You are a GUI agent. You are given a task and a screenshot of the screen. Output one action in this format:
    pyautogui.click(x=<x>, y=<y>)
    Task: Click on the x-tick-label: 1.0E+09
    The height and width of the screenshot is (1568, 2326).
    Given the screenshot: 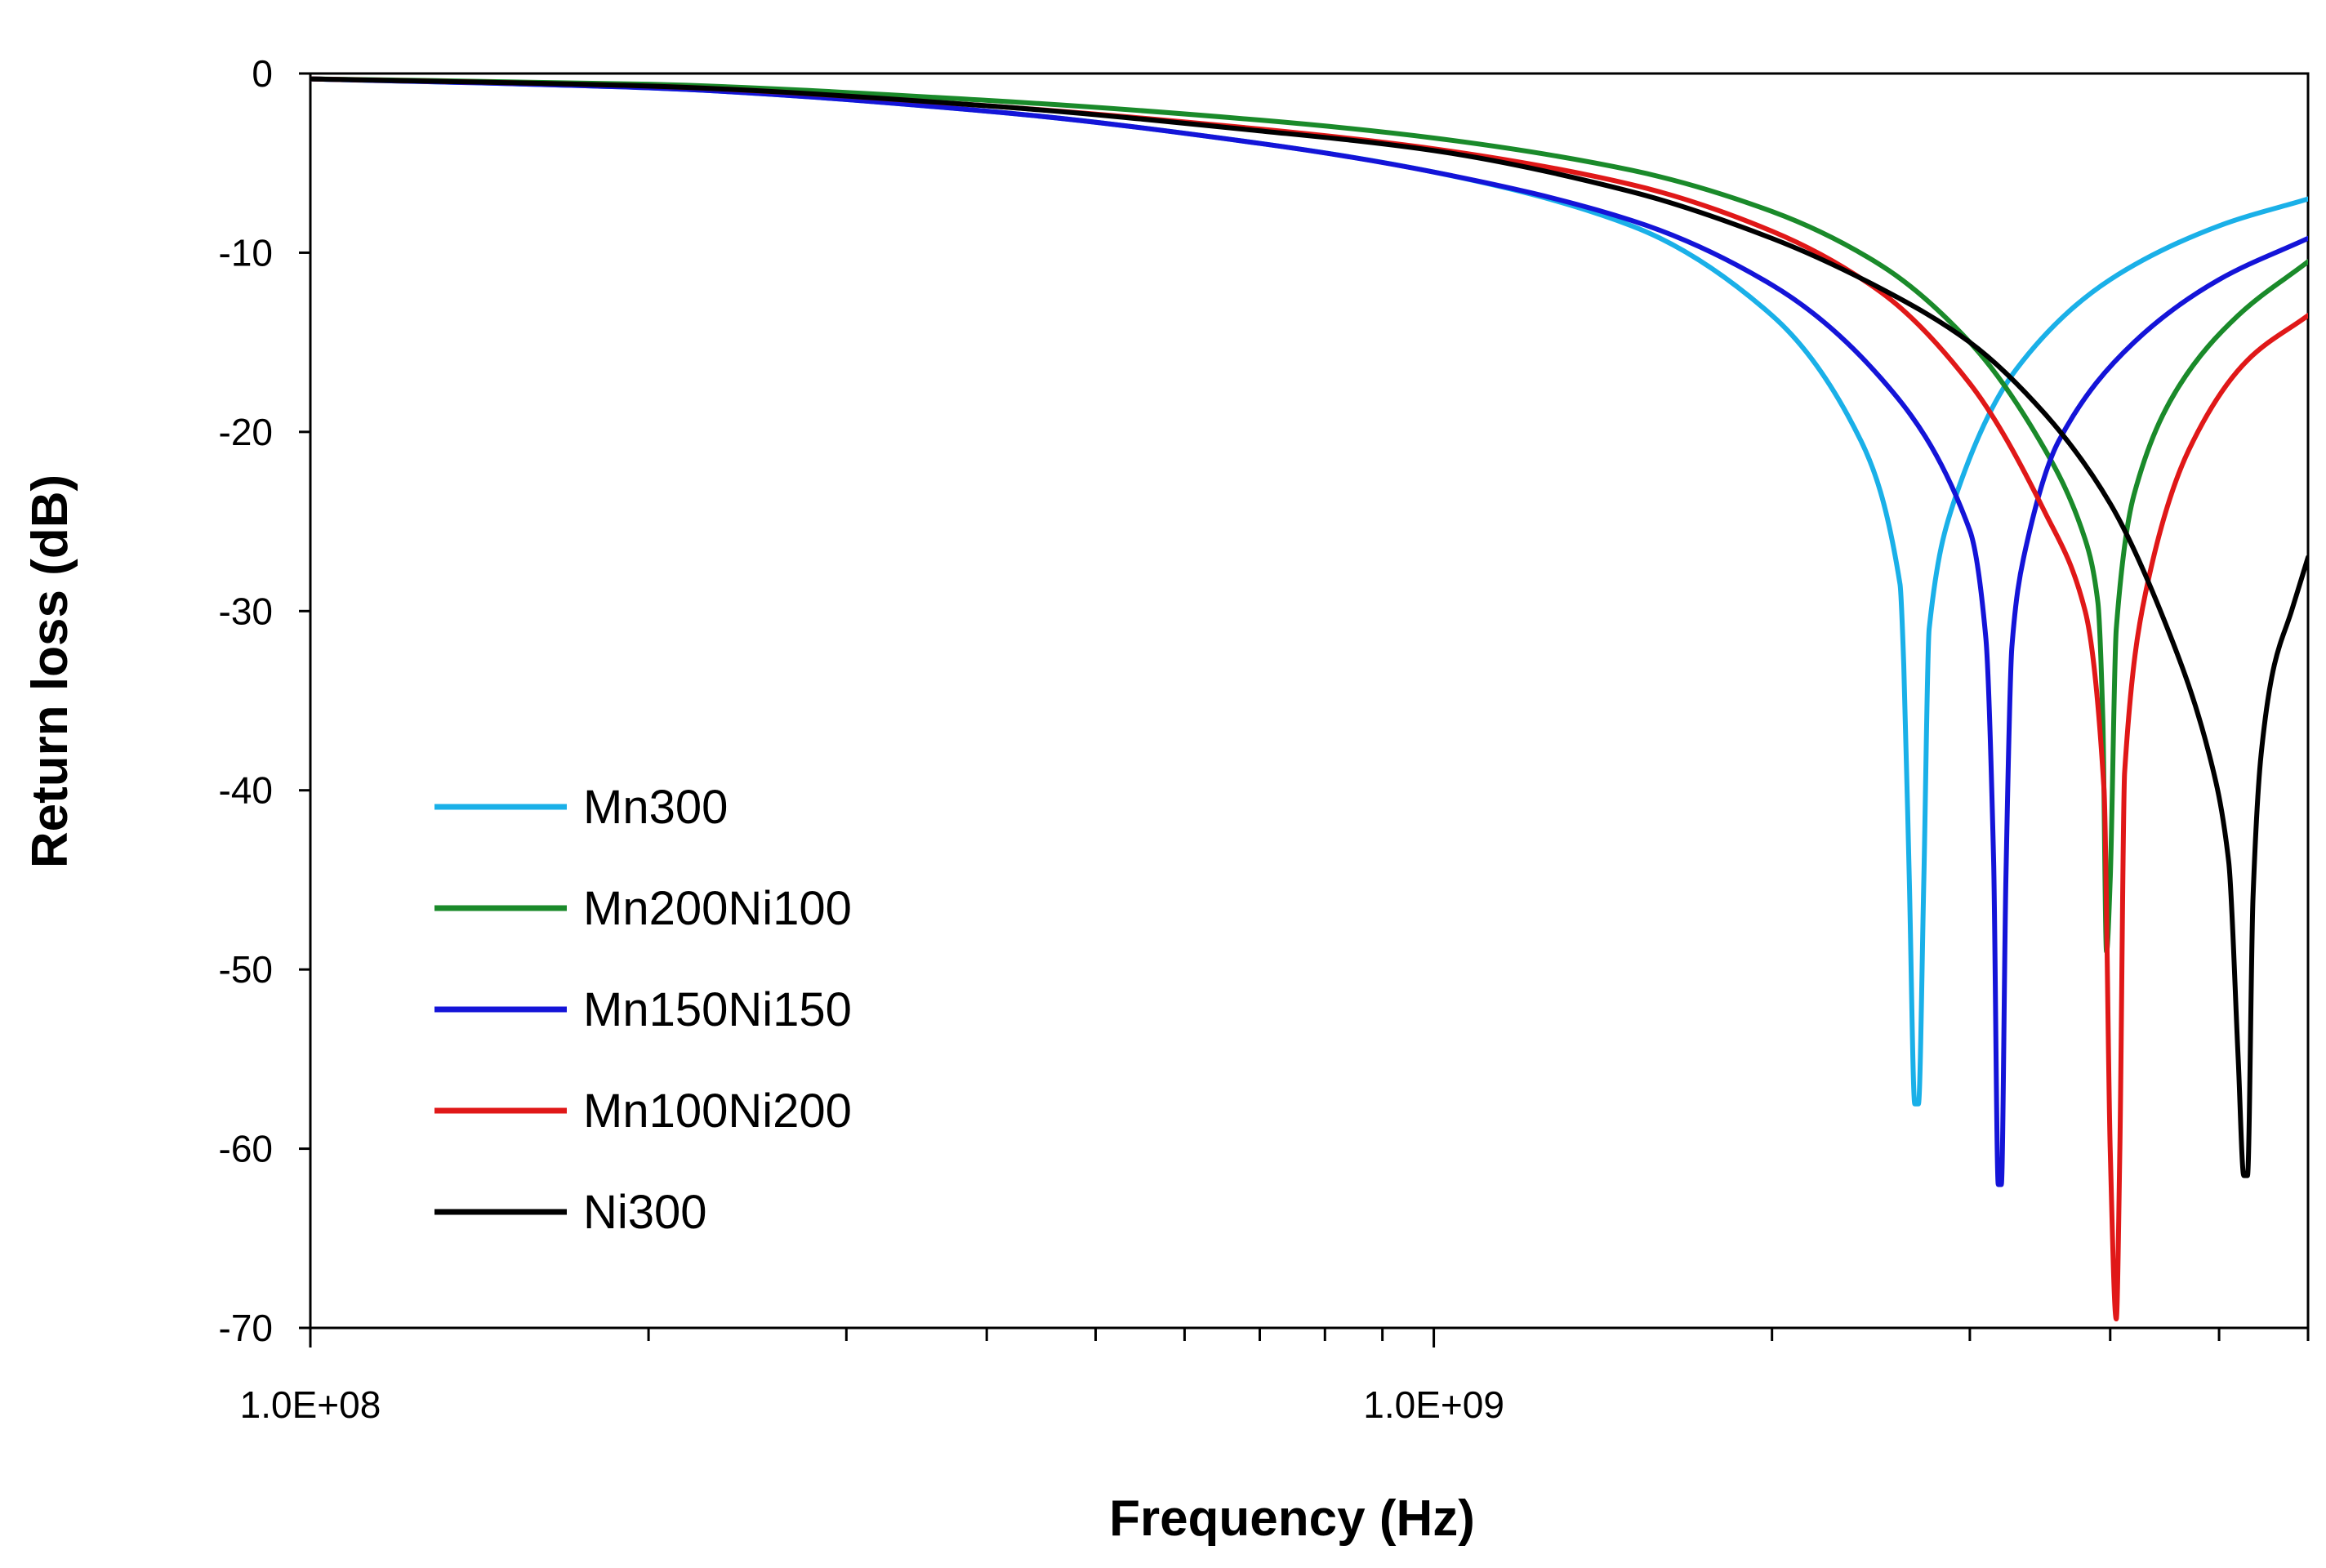 What is the action you would take?
    pyautogui.click(x=1433, y=1404)
    